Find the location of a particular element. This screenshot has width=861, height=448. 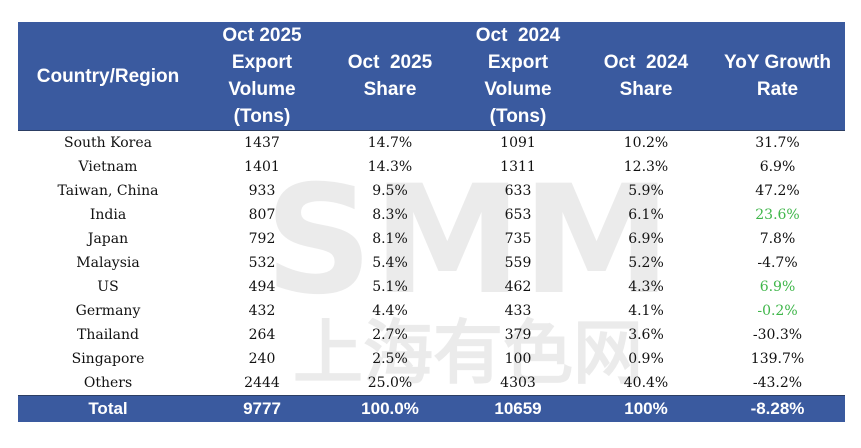

cell-oct2024-volume: 379 is located at coordinates (518, 335).